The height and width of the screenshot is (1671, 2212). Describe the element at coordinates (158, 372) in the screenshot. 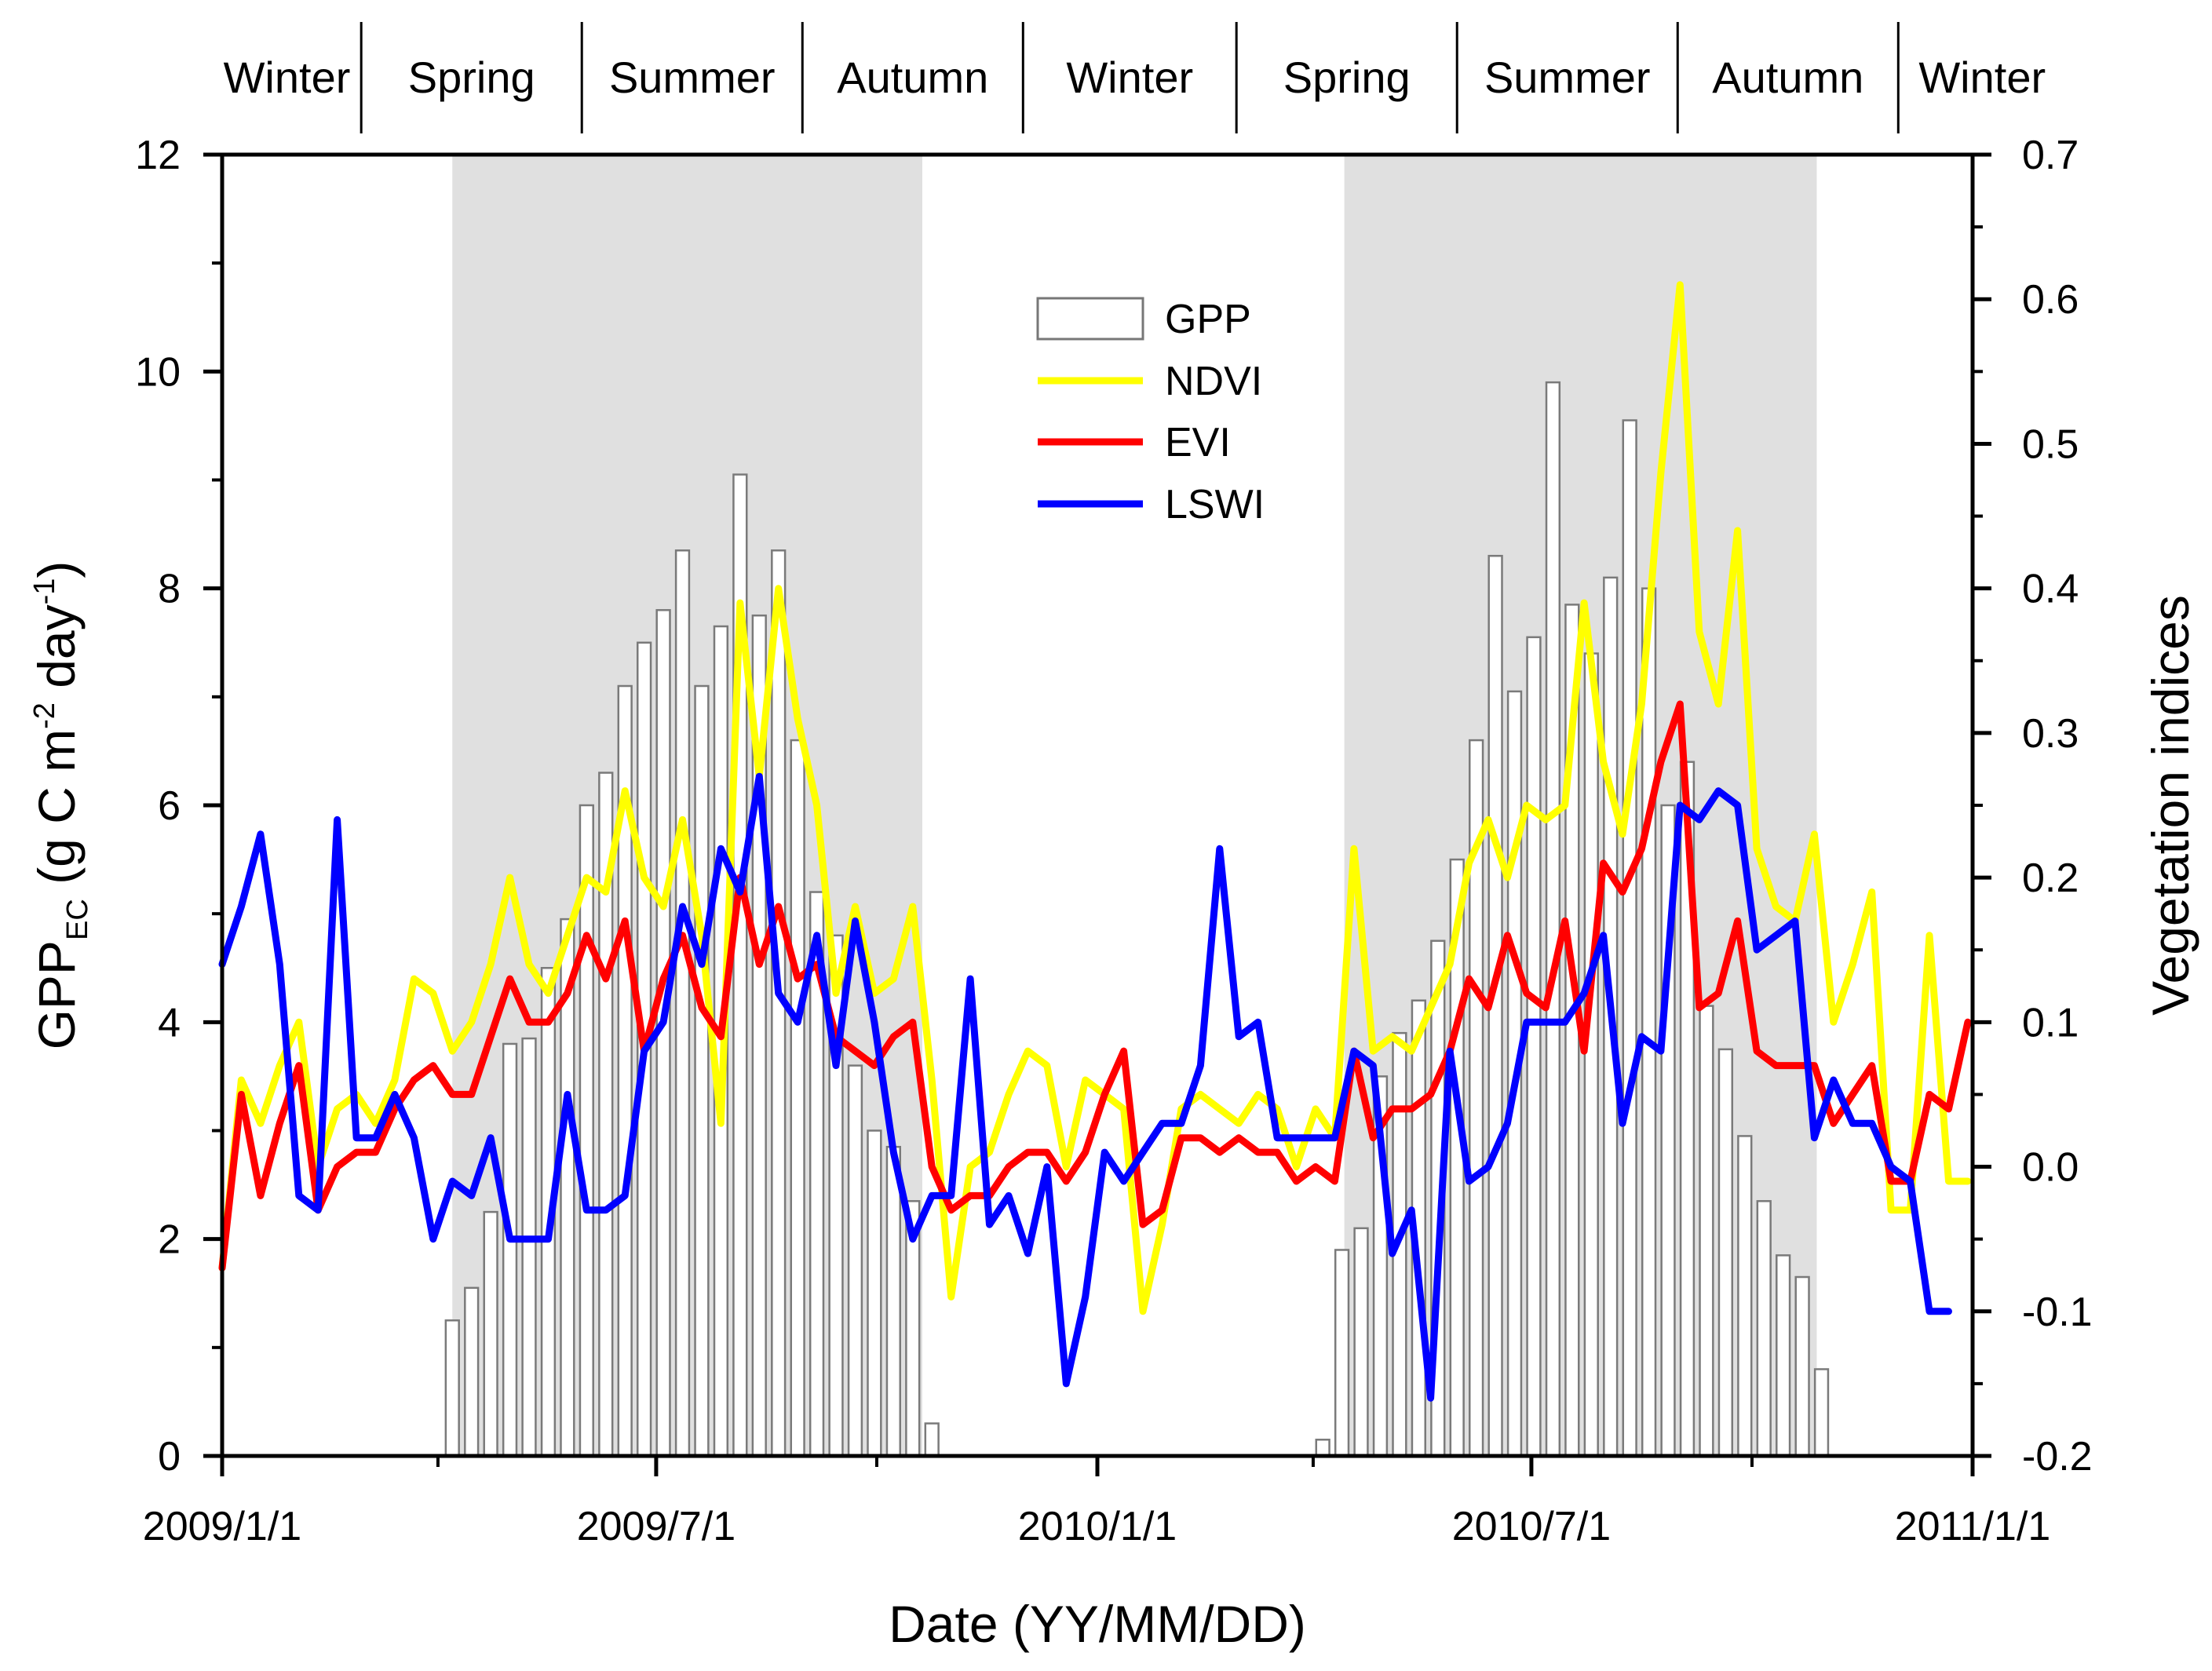

I see `y-left-tick-label: 10` at that location.